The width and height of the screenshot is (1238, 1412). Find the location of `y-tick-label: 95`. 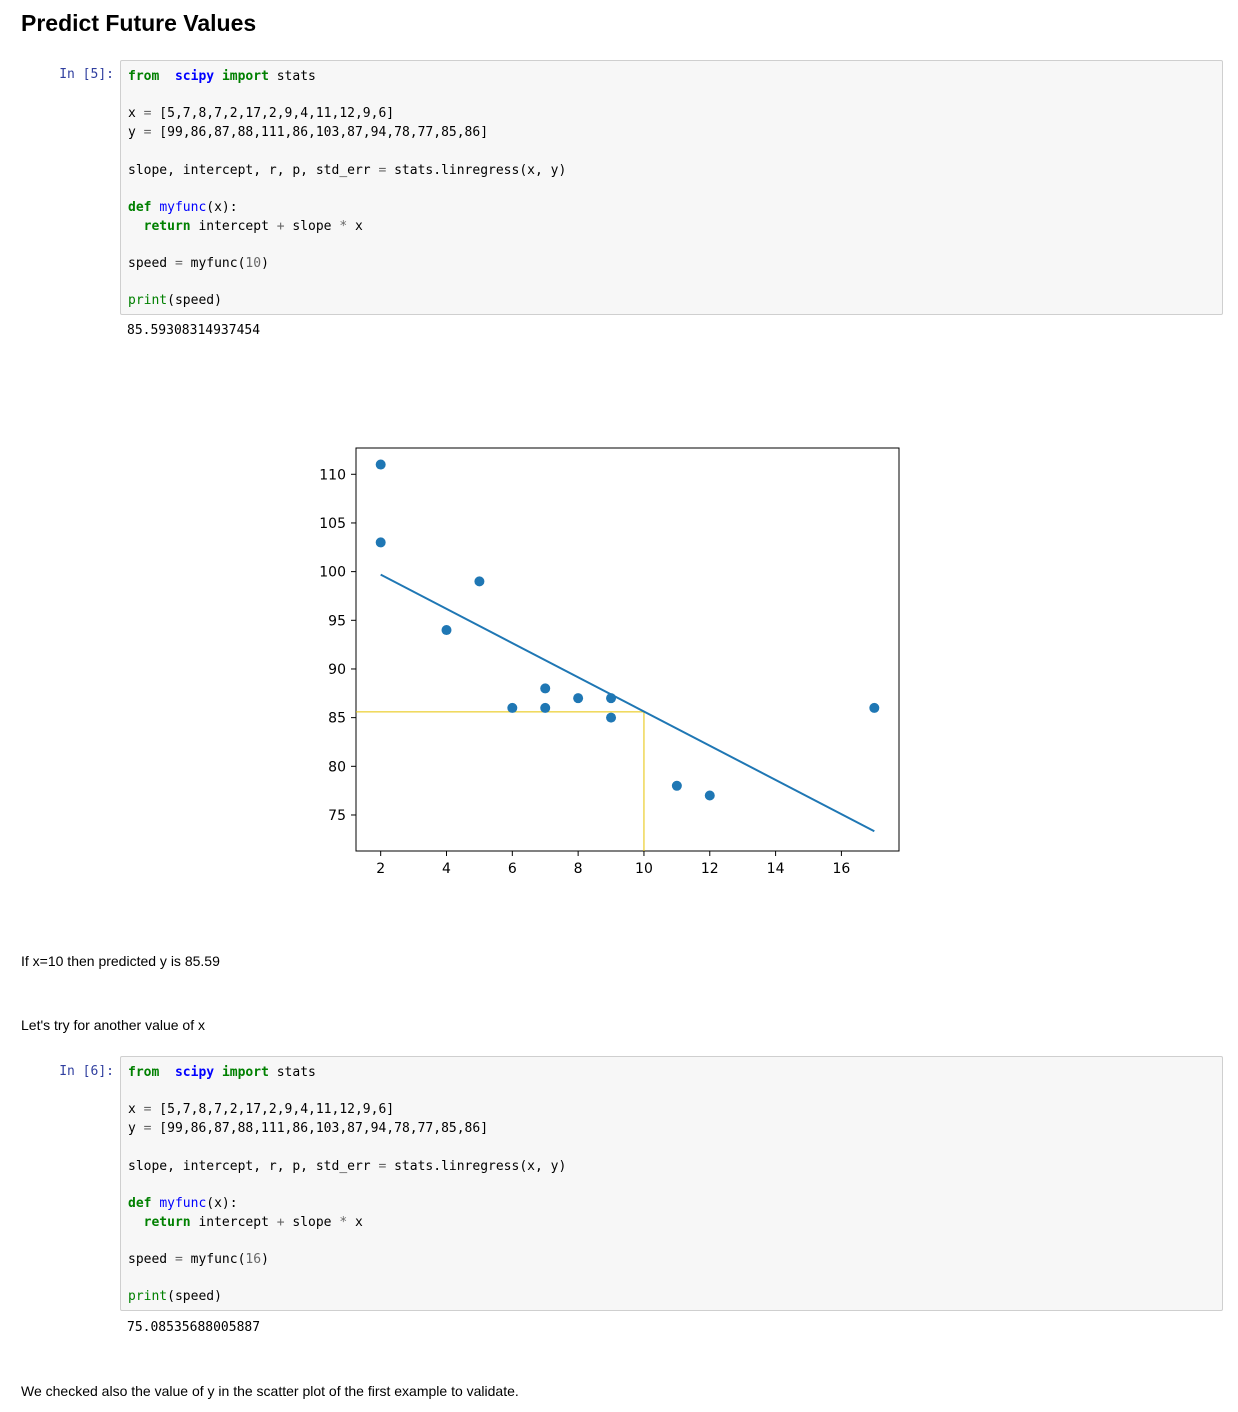

y-tick-label: 95 is located at coordinates (337, 621).